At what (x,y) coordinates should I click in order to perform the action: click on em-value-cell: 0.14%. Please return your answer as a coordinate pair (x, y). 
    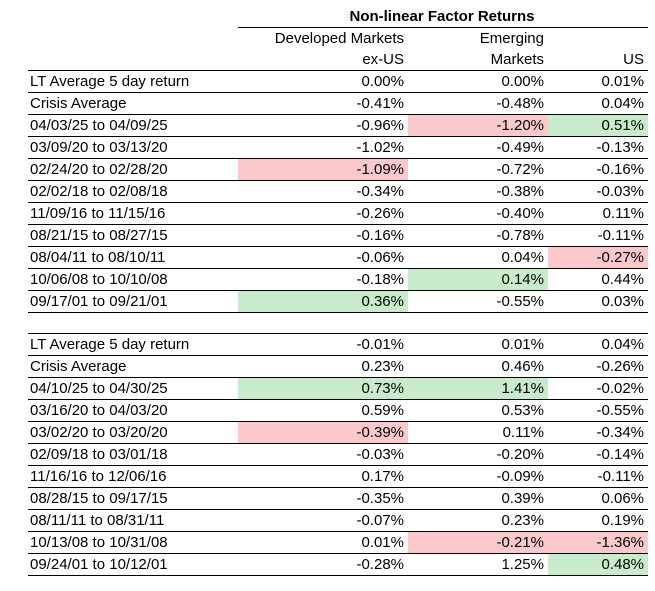
    Looking at the image, I should click on (478, 279).